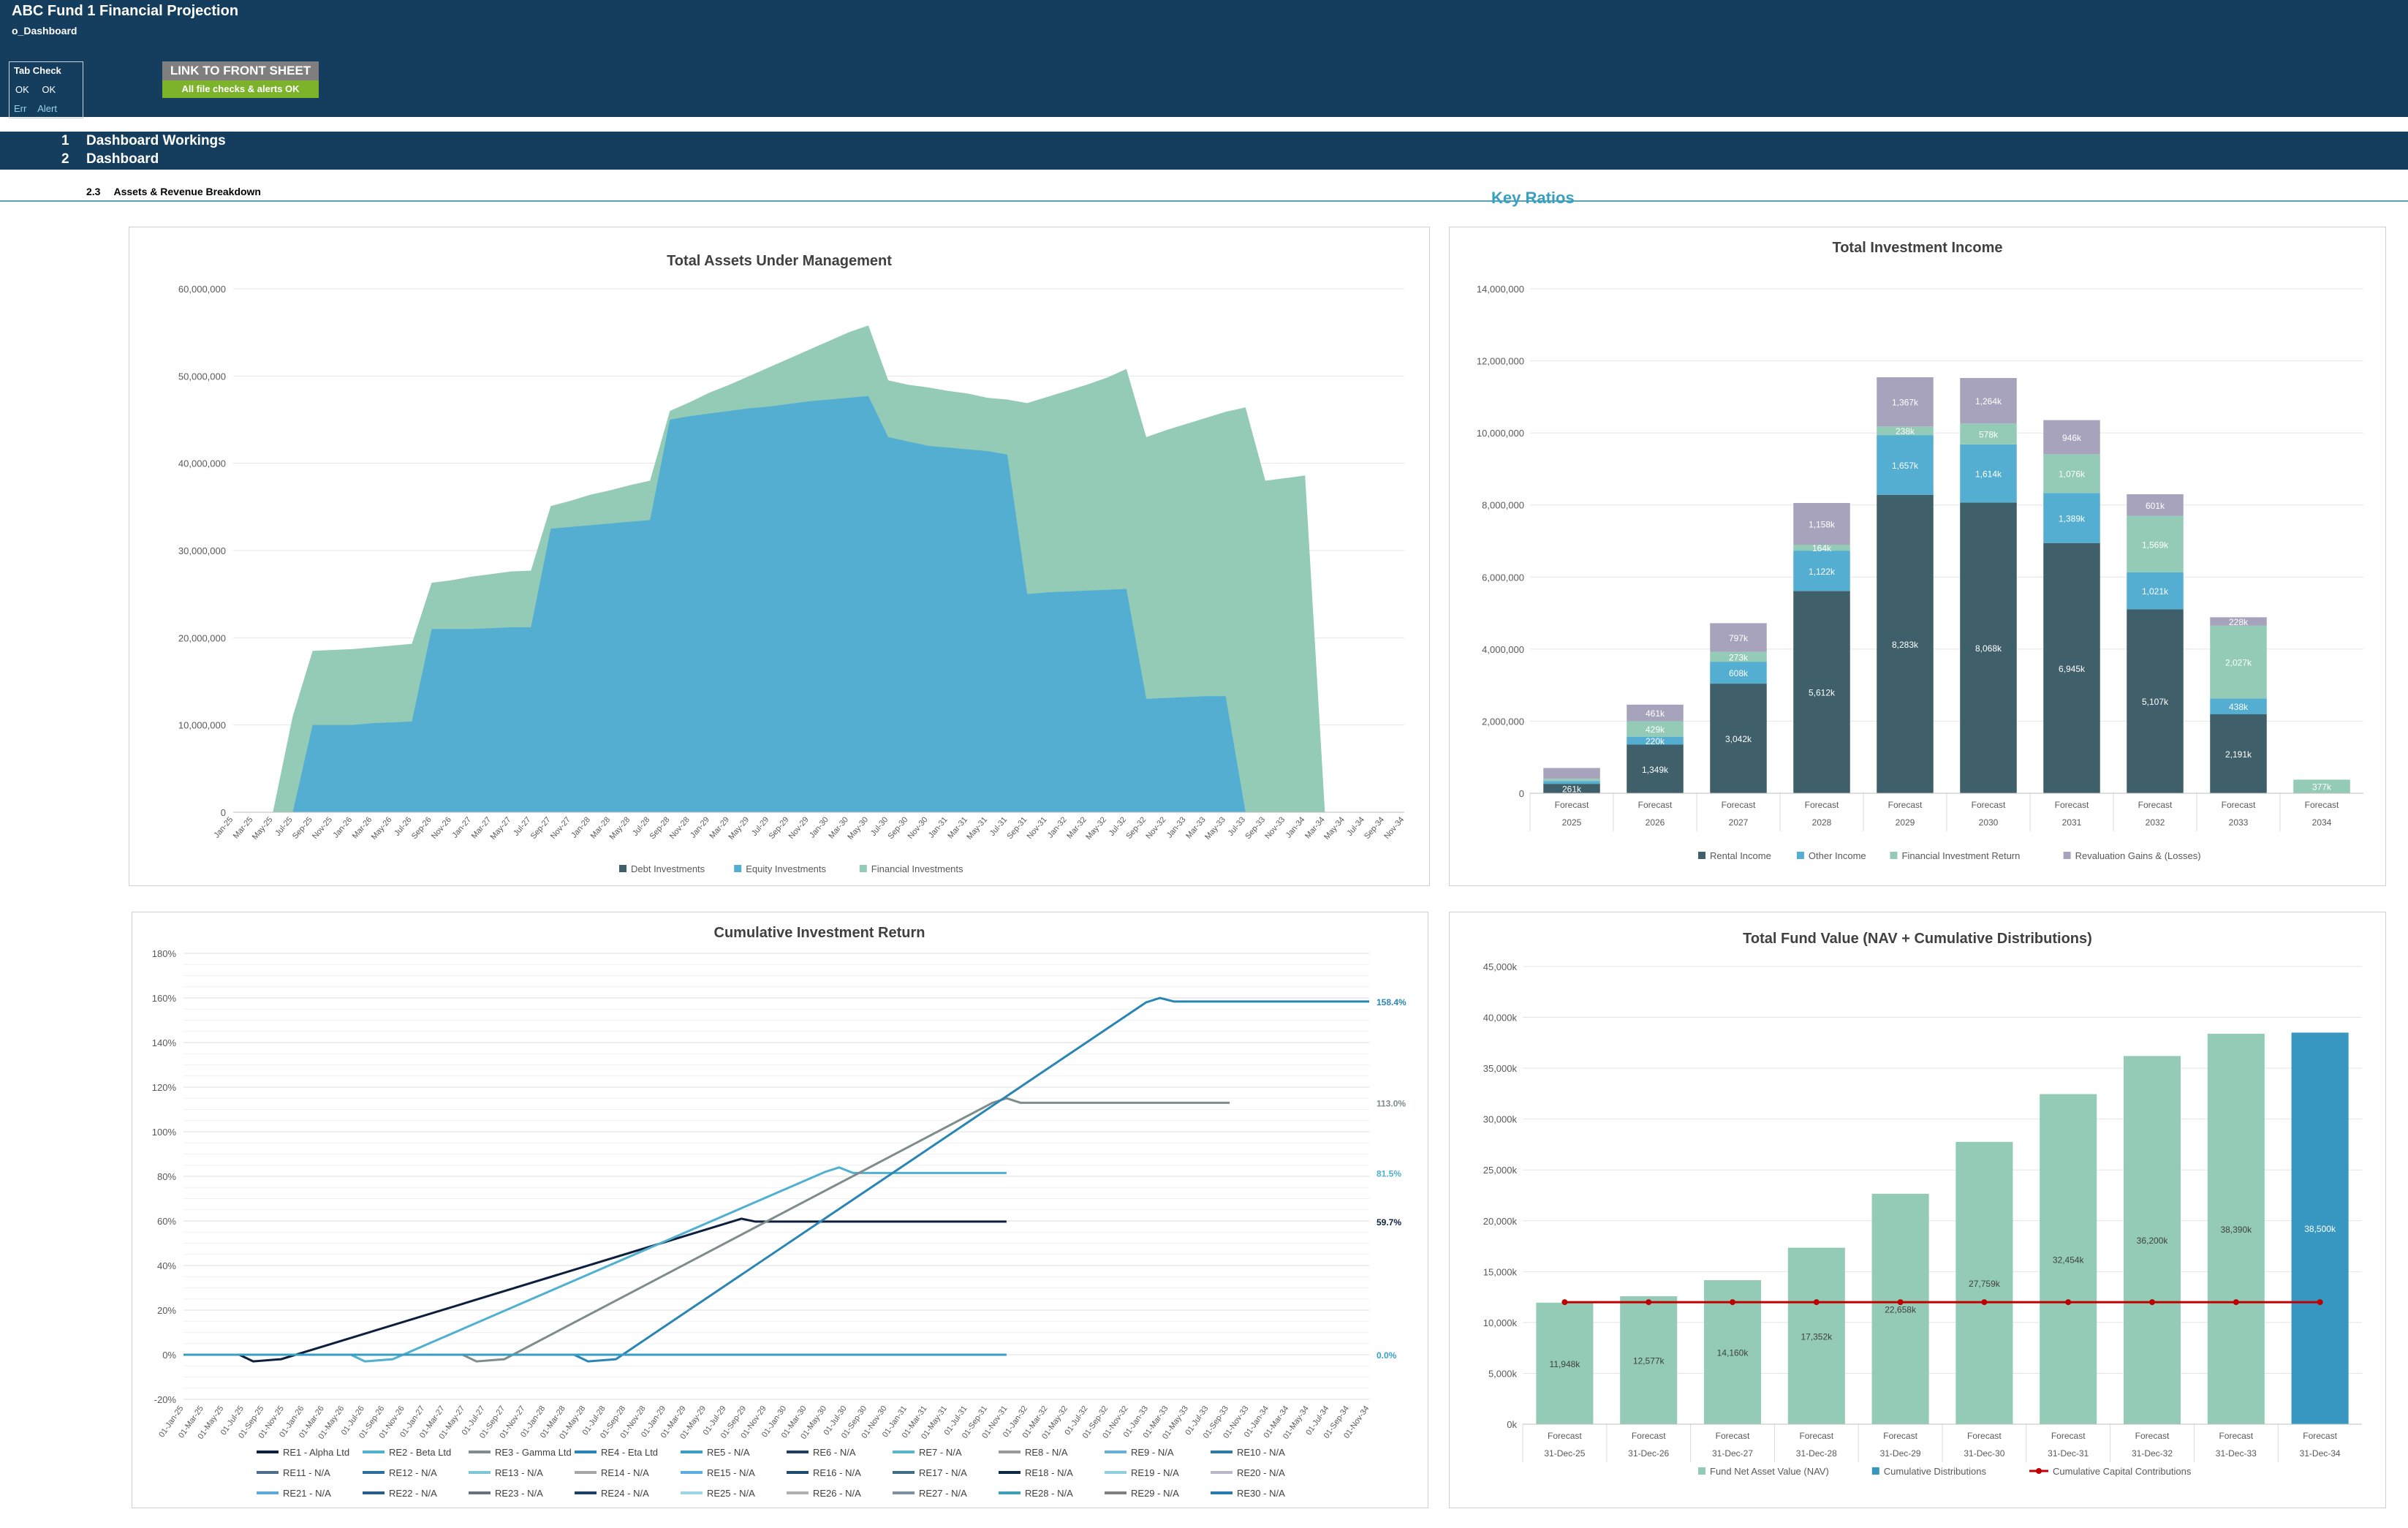 Image resolution: width=2408 pixels, height=1528 pixels. What do you see at coordinates (94, 191) in the screenshot?
I see `subsection-number: 2.3` at bounding box center [94, 191].